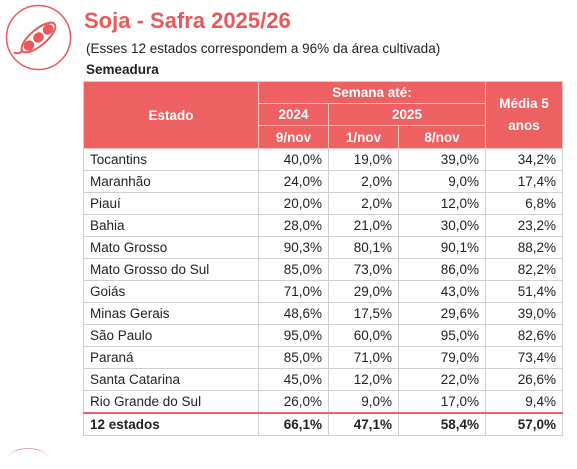 This screenshot has height=469, width=577. I want to click on header-1nov: 1/nov, so click(363, 137).